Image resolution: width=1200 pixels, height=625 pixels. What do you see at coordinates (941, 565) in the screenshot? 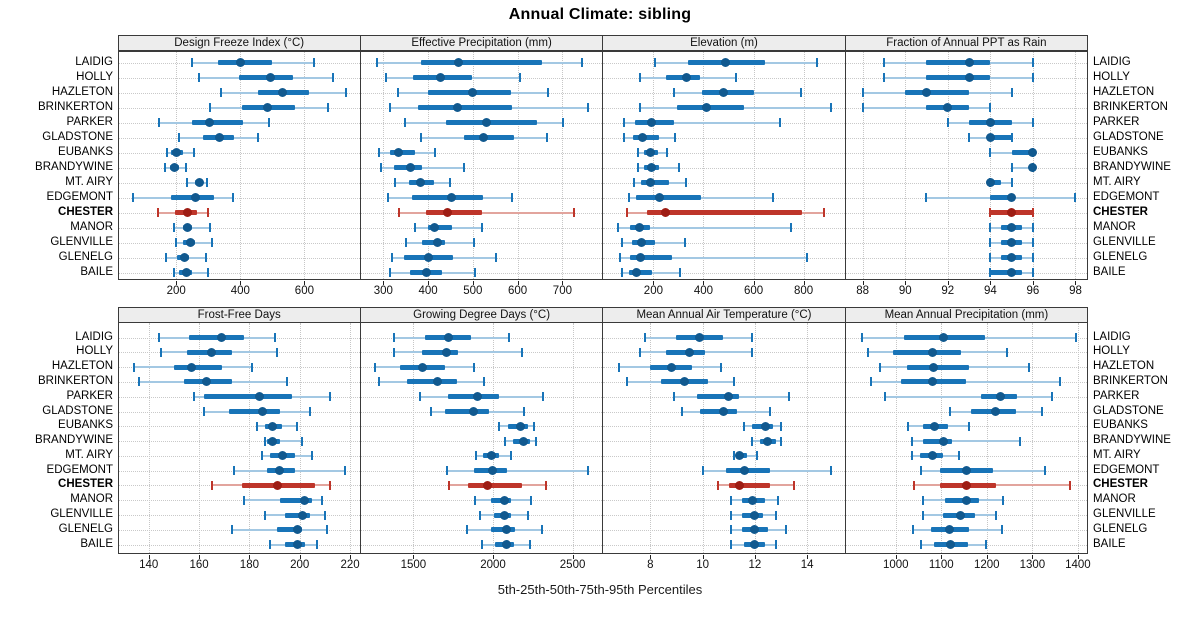
I see `x-tick-label: 1100` at bounding box center [941, 565].